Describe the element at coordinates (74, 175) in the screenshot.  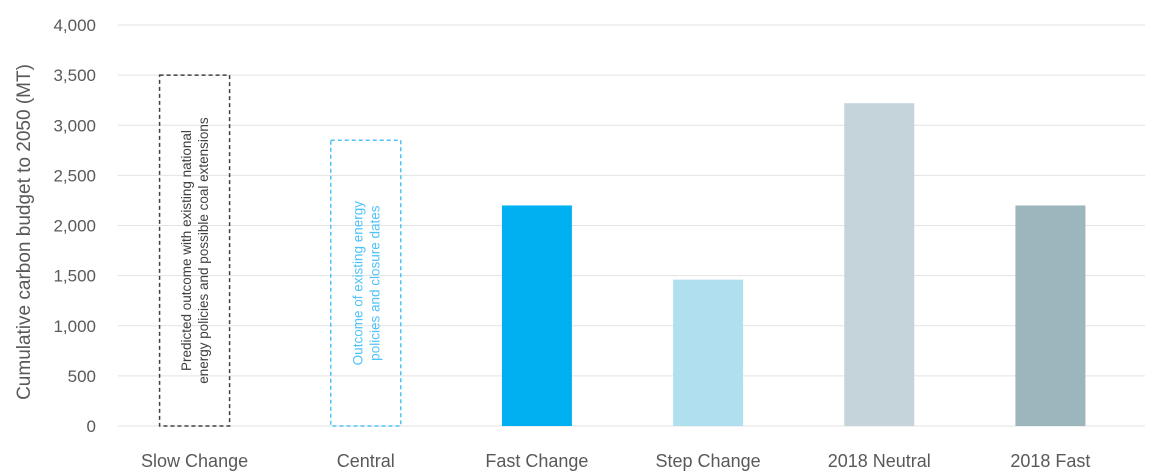
I see `y-tick-label: 2,500` at that location.